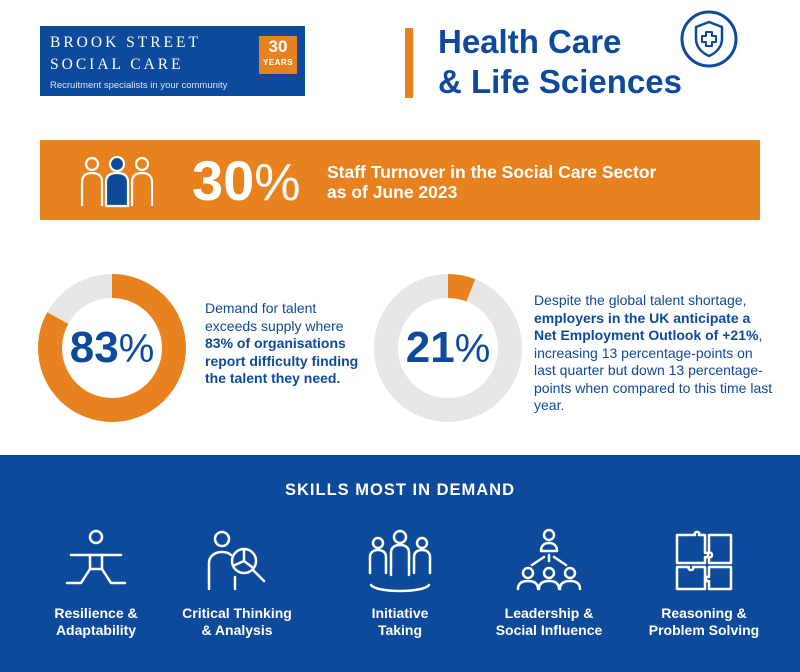  What do you see at coordinates (223, 180) in the screenshot?
I see `turnover-value: 30` at bounding box center [223, 180].